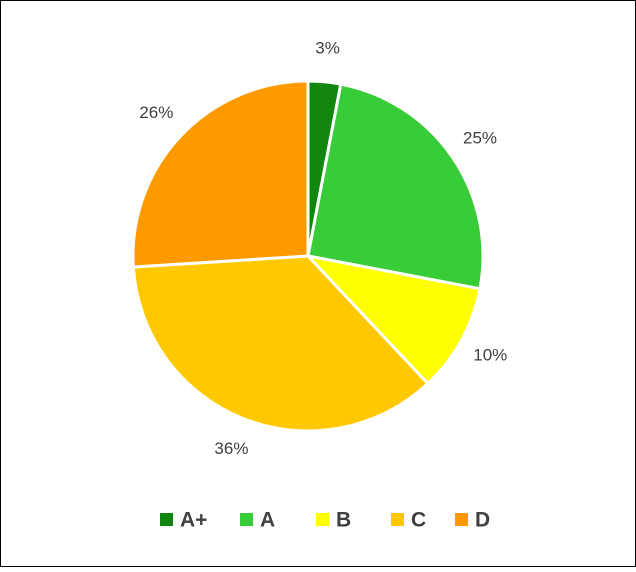 The width and height of the screenshot is (636, 572). What do you see at coordinates (267, 520) in the screenshot?
I see `legend-label: A` at bounding box center [267, 520].